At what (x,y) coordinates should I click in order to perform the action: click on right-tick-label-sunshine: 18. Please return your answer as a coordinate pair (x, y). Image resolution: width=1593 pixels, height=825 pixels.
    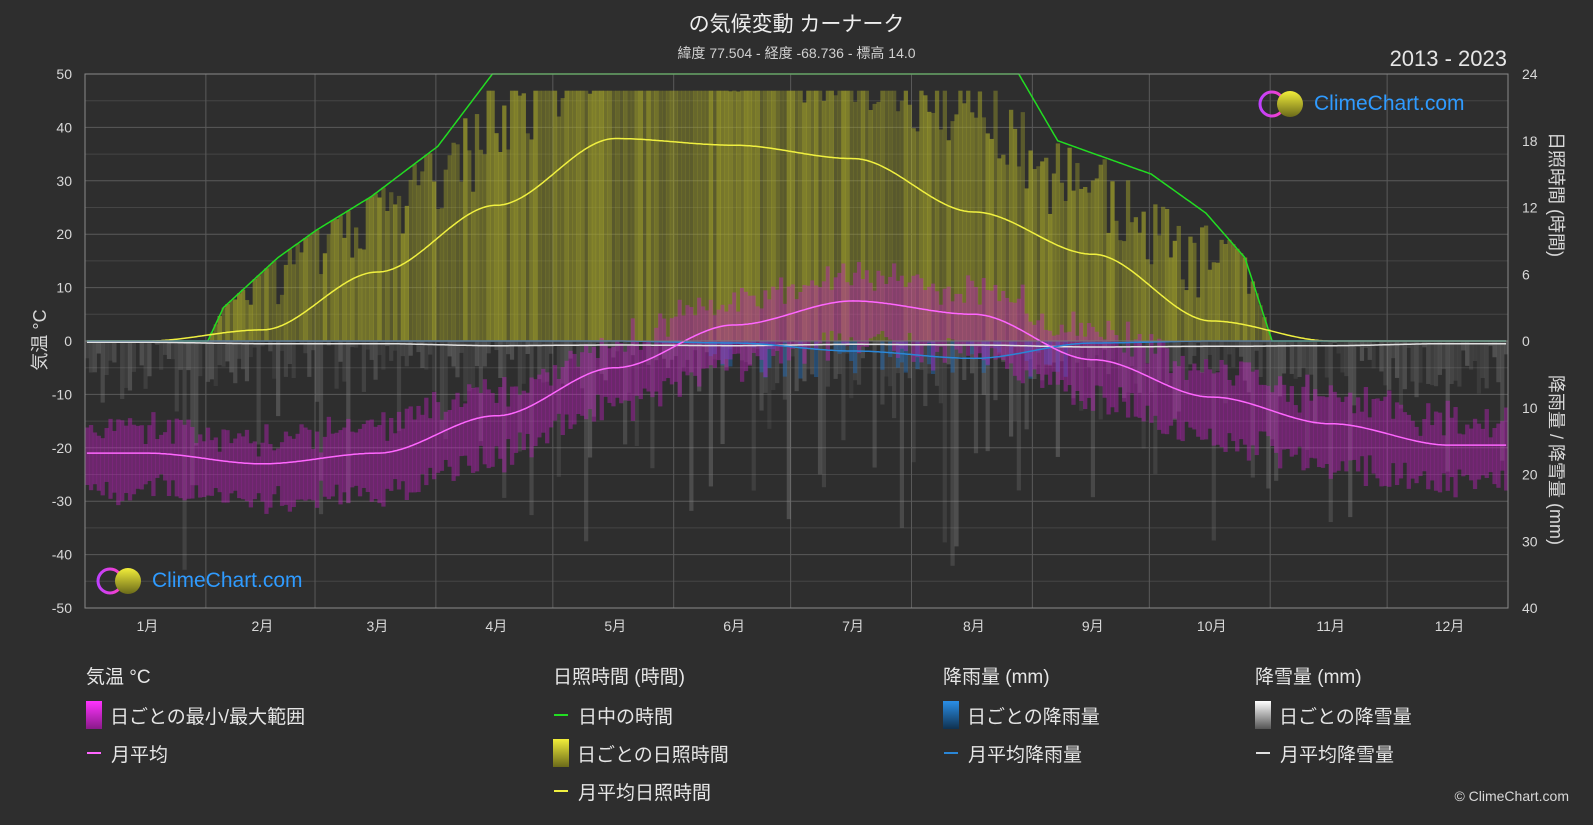
    Looking at the image, I should click on (1530, 141).